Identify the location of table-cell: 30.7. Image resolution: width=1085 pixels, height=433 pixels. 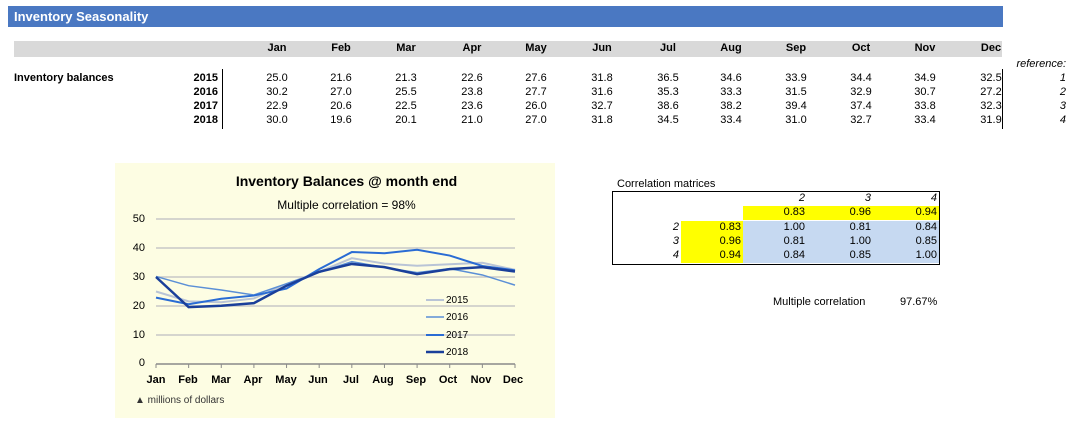
(925, 92).